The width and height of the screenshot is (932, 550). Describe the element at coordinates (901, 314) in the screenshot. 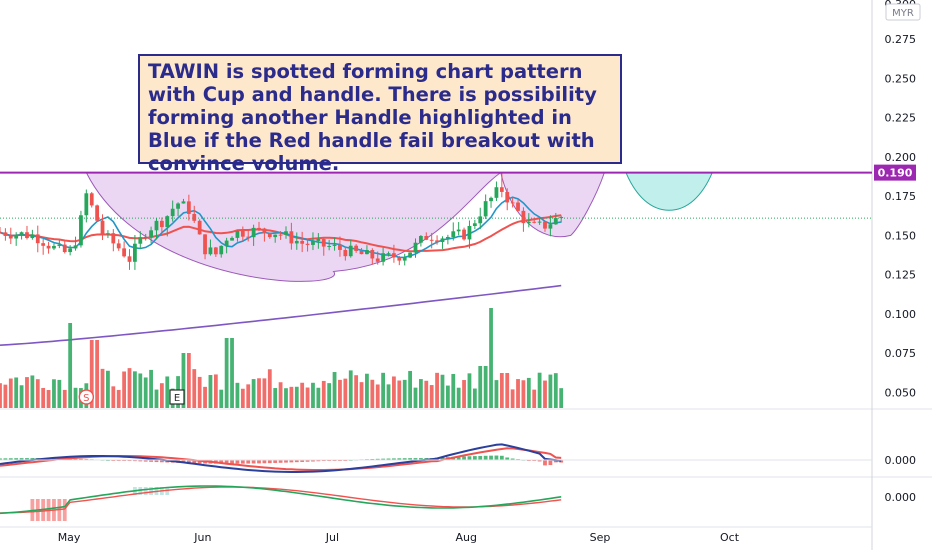

I see `price-tick-label: 0.100` at that location.